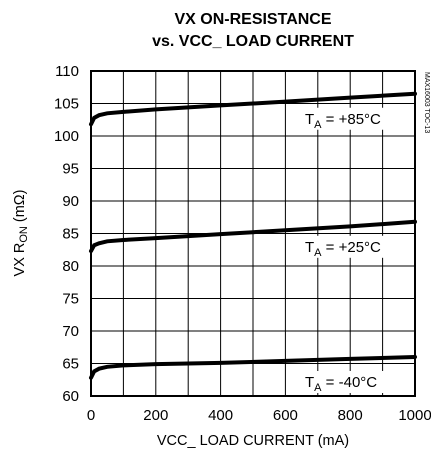 Image resolution: width=431 pixels, height=453 pixels. What do you see at coordinates (66, 104) in the screenshot?
I see `y-tick-label: 105` at bounding box center [66, 104].